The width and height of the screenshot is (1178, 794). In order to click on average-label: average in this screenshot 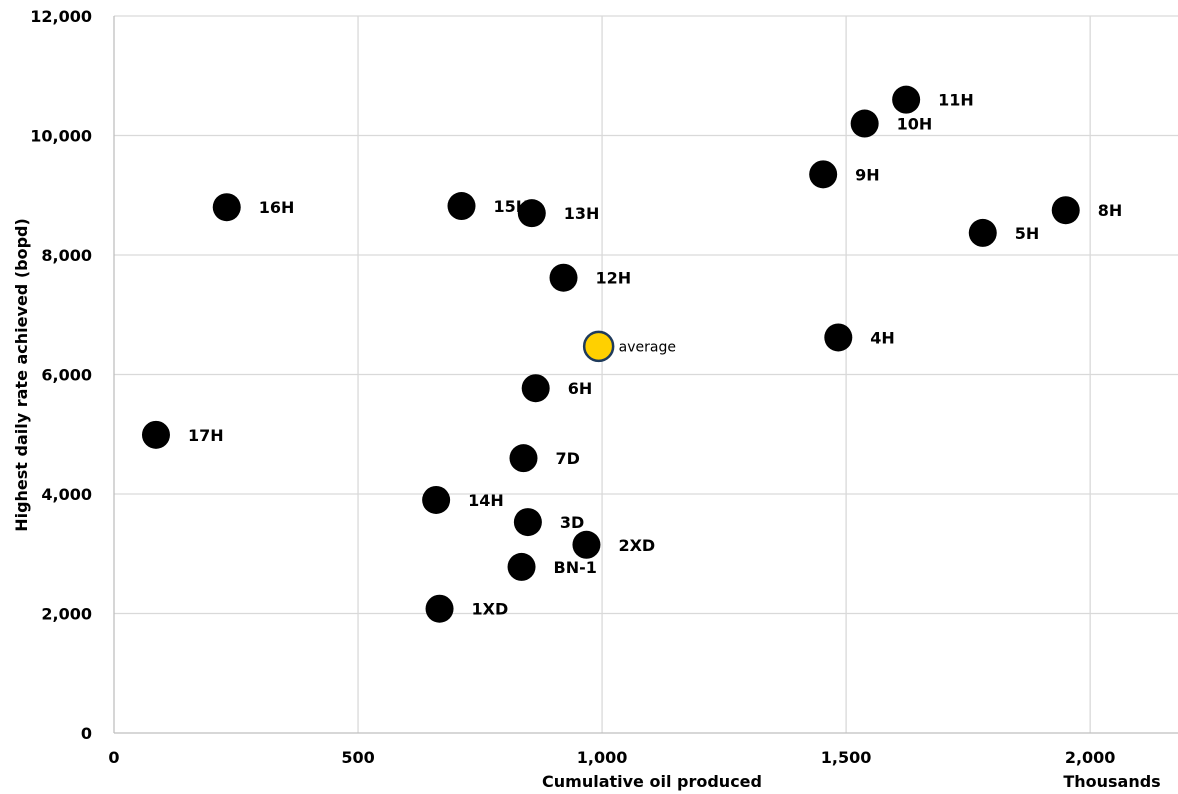, I will do `click(647, 347)`.